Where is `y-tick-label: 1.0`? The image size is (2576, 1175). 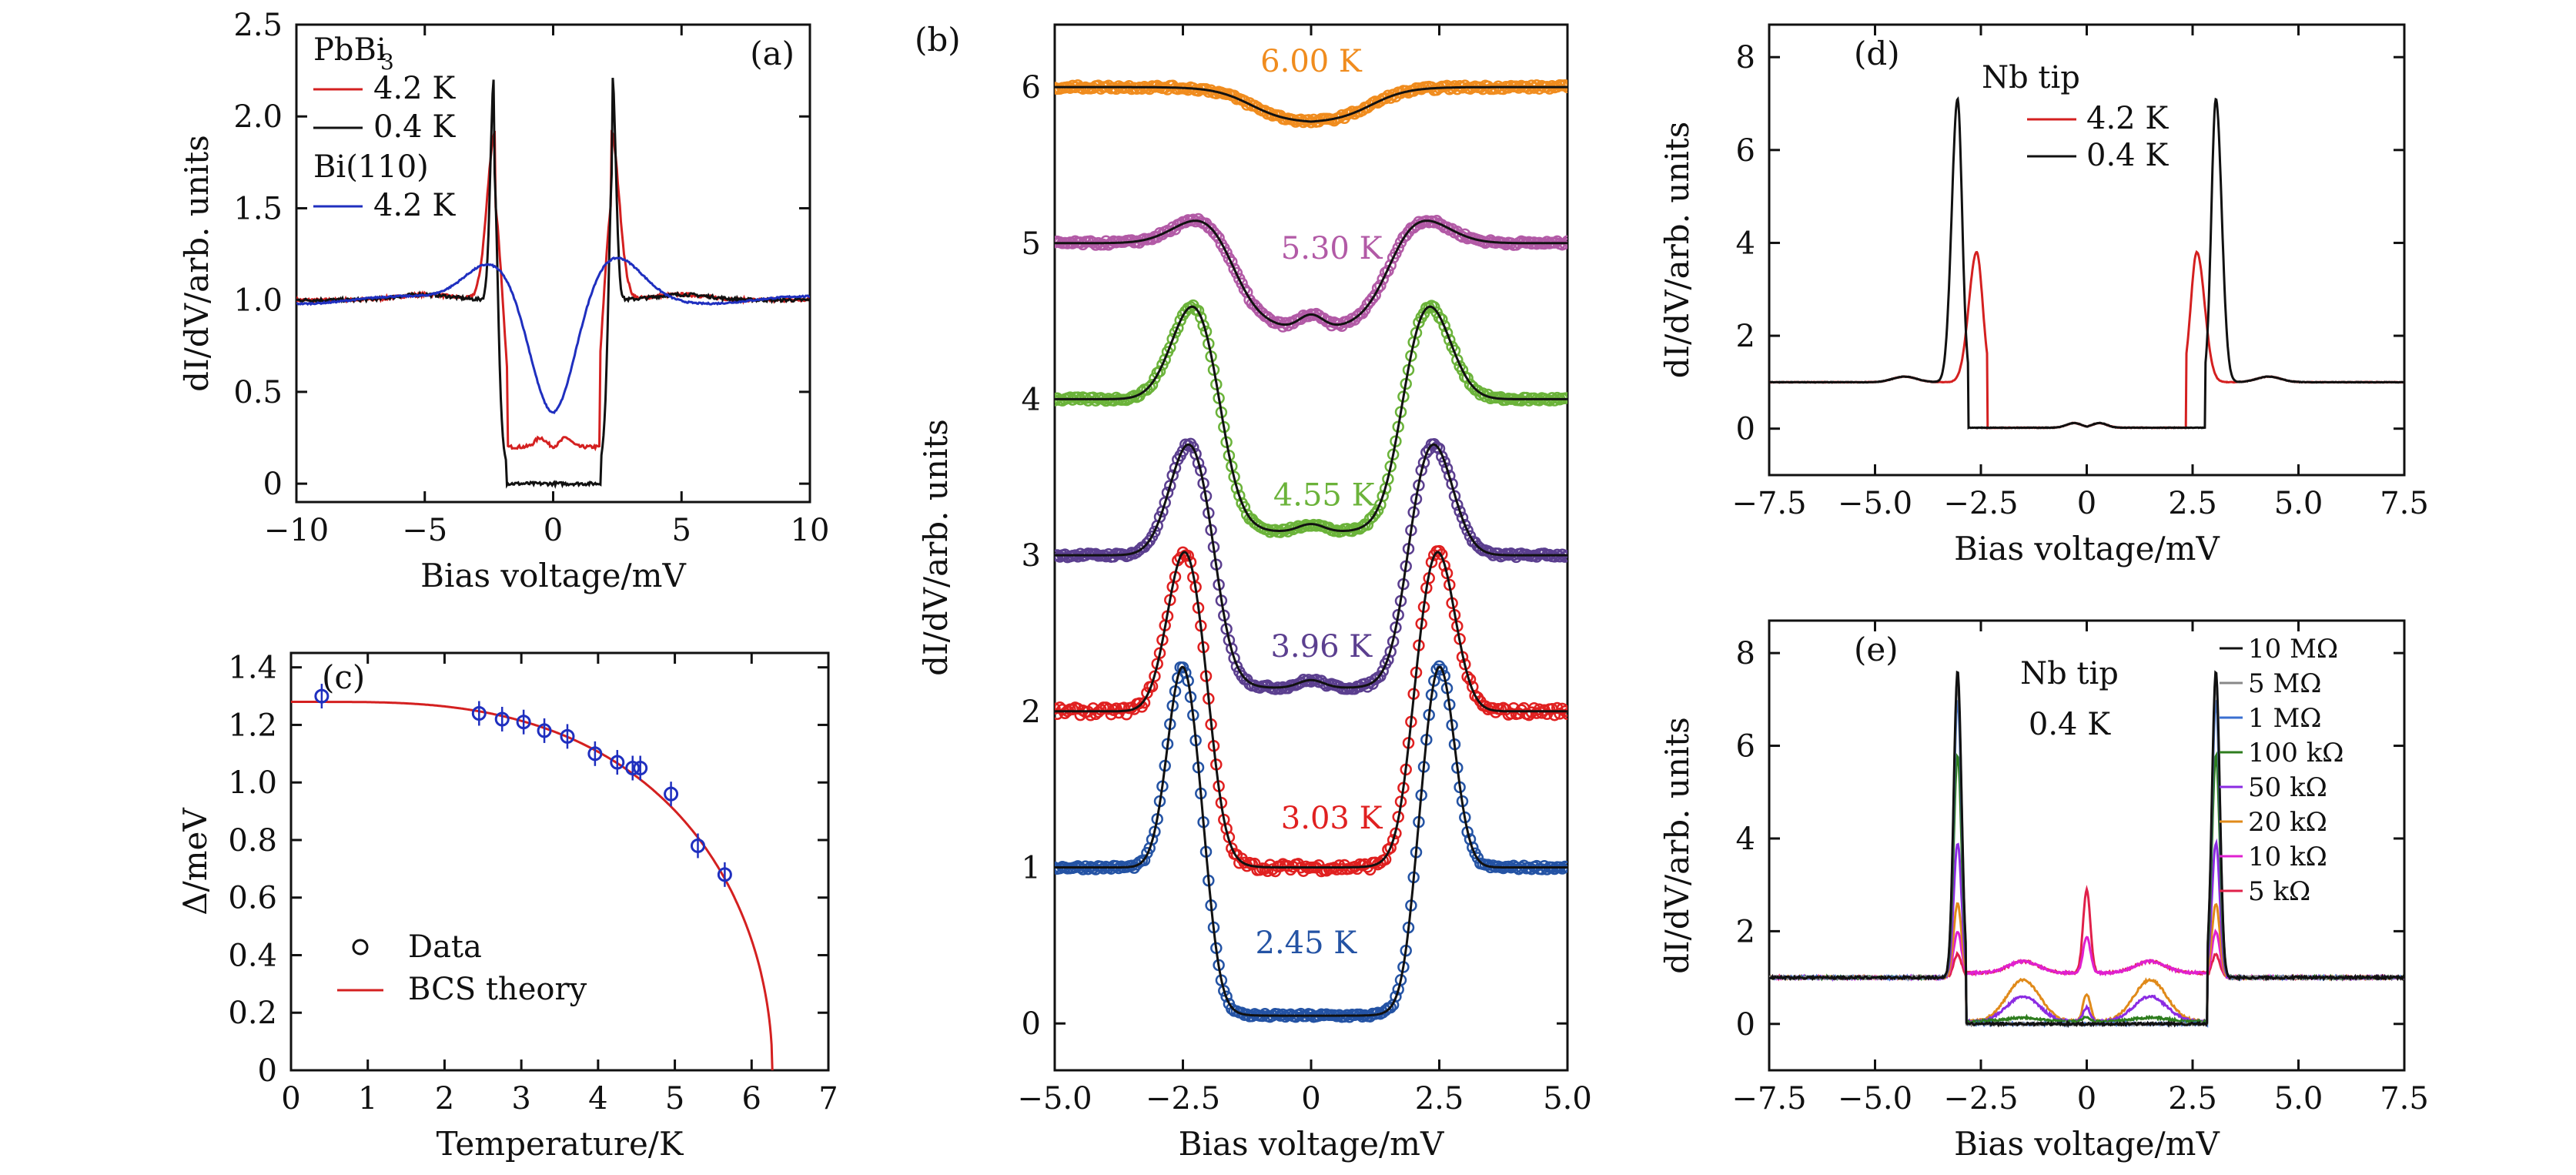
y-tick-label: 1.0 is located at coordinates (258, 301).